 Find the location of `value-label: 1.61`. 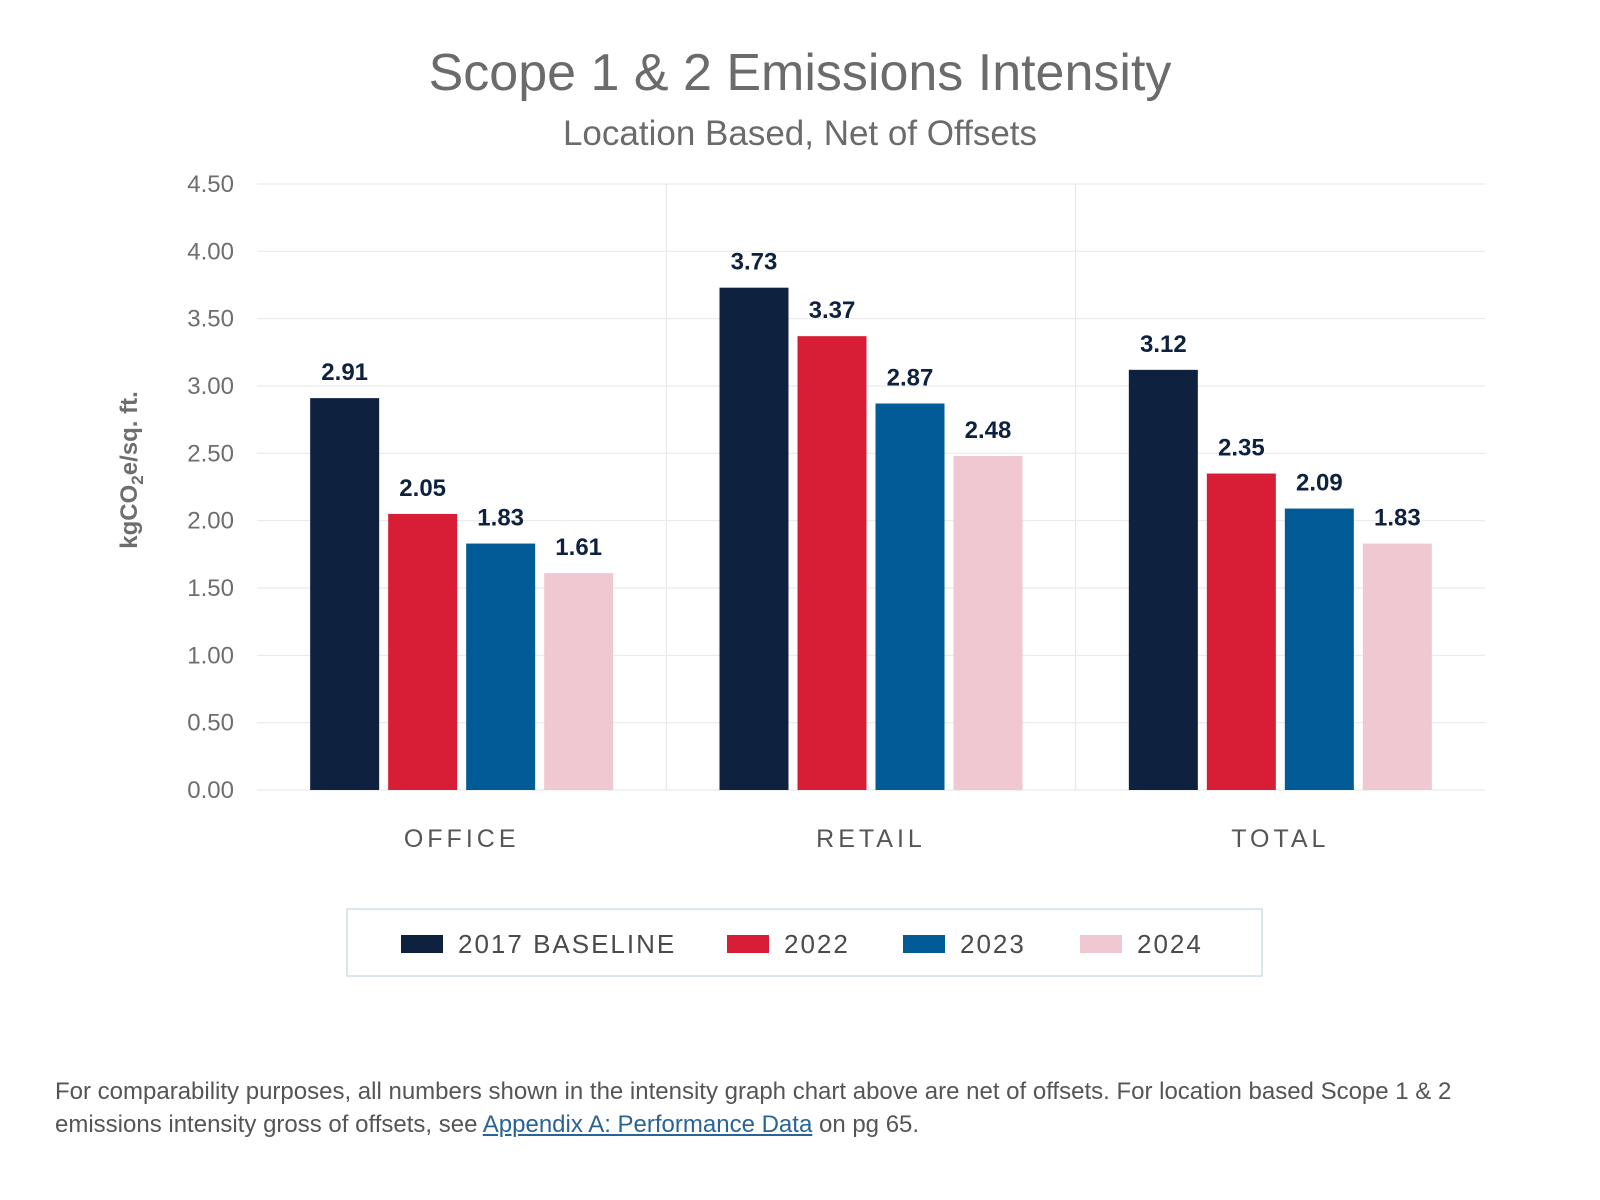

value-label: 1.61 is located at coordinates (578, 547).